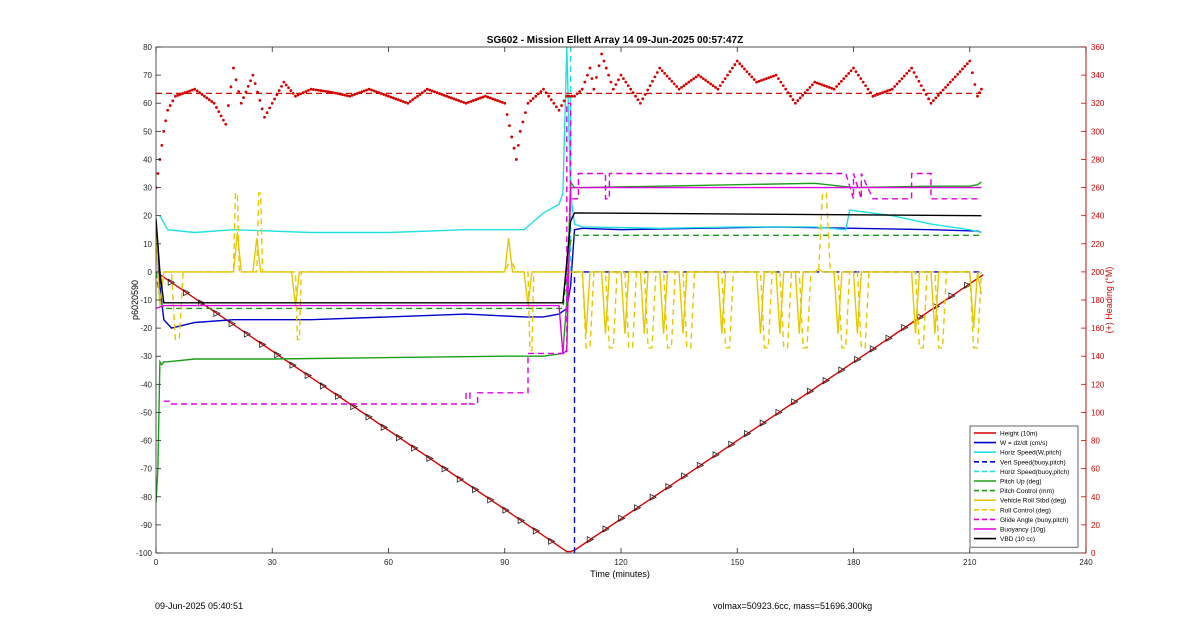 The width and height of the screenshot is (1200, 622). I want to click on y2-tick-label: 320, so click(1098, 103).